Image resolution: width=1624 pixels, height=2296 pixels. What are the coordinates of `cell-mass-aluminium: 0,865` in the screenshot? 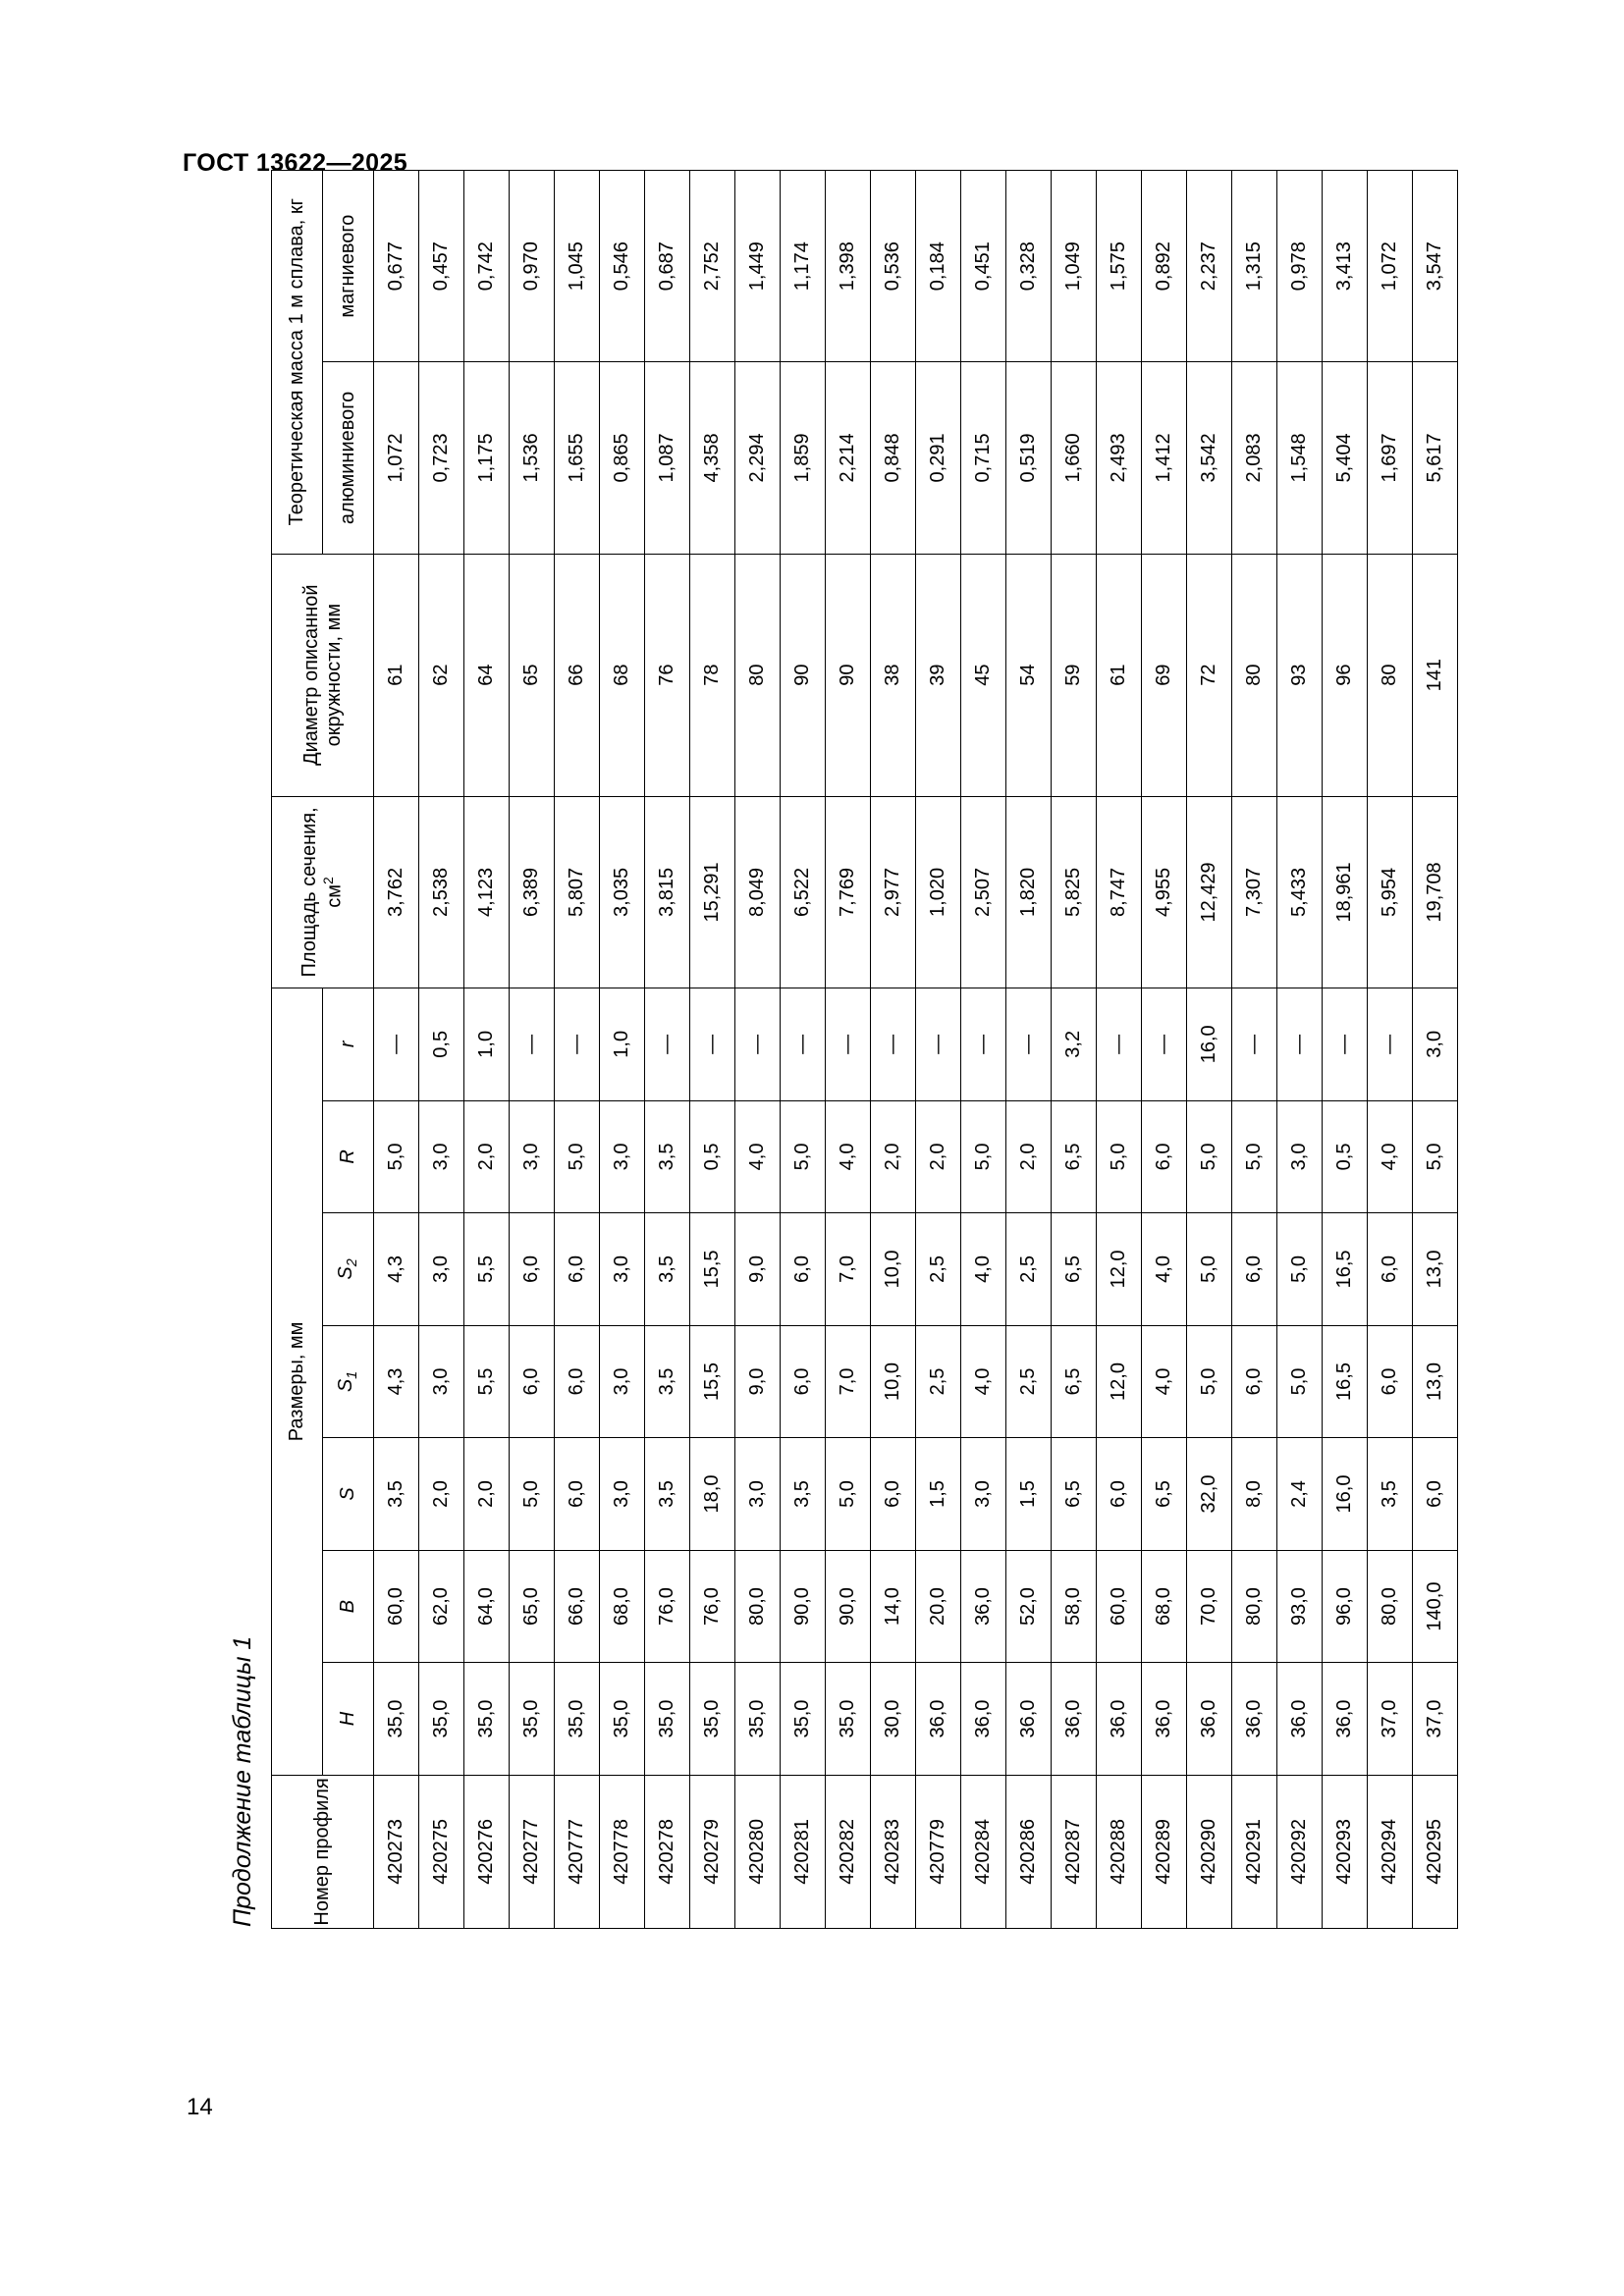 It's located at (622, 458).